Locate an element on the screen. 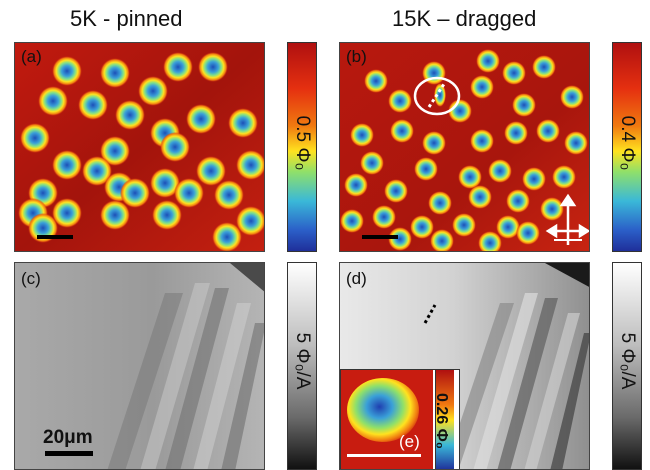 The image size is (650, 470). colorbar-c-label: 5 Φ₀/A is located at coordinates (302, 361).